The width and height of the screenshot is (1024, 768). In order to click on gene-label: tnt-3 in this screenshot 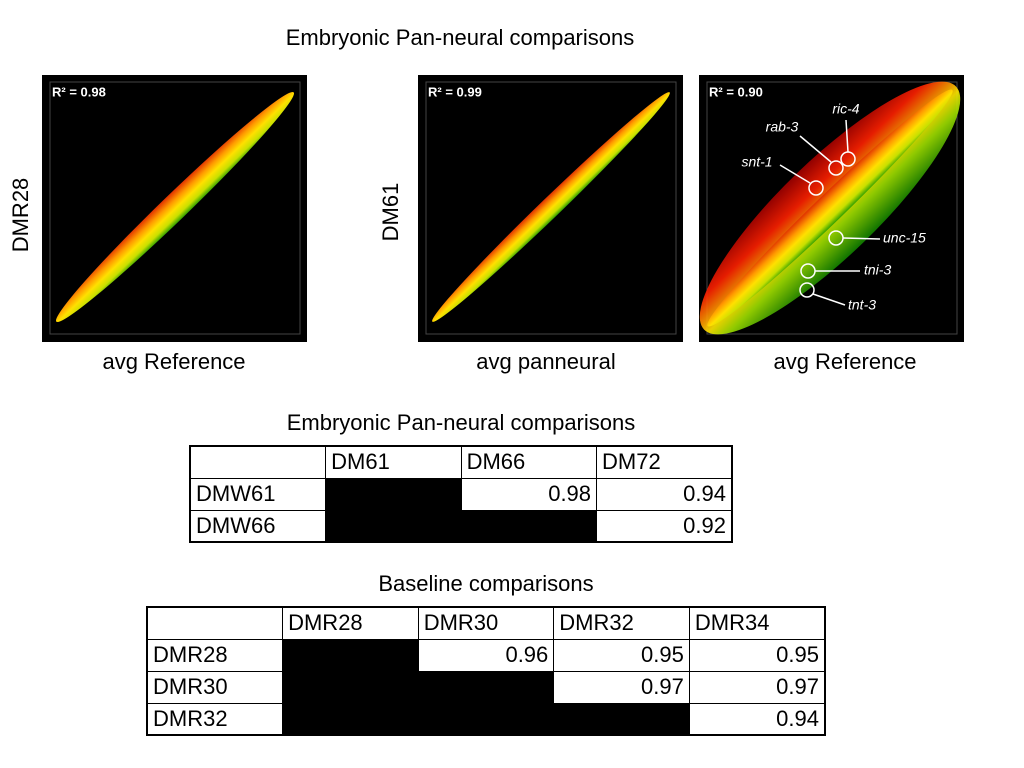, I will do `click(862, 305)`.